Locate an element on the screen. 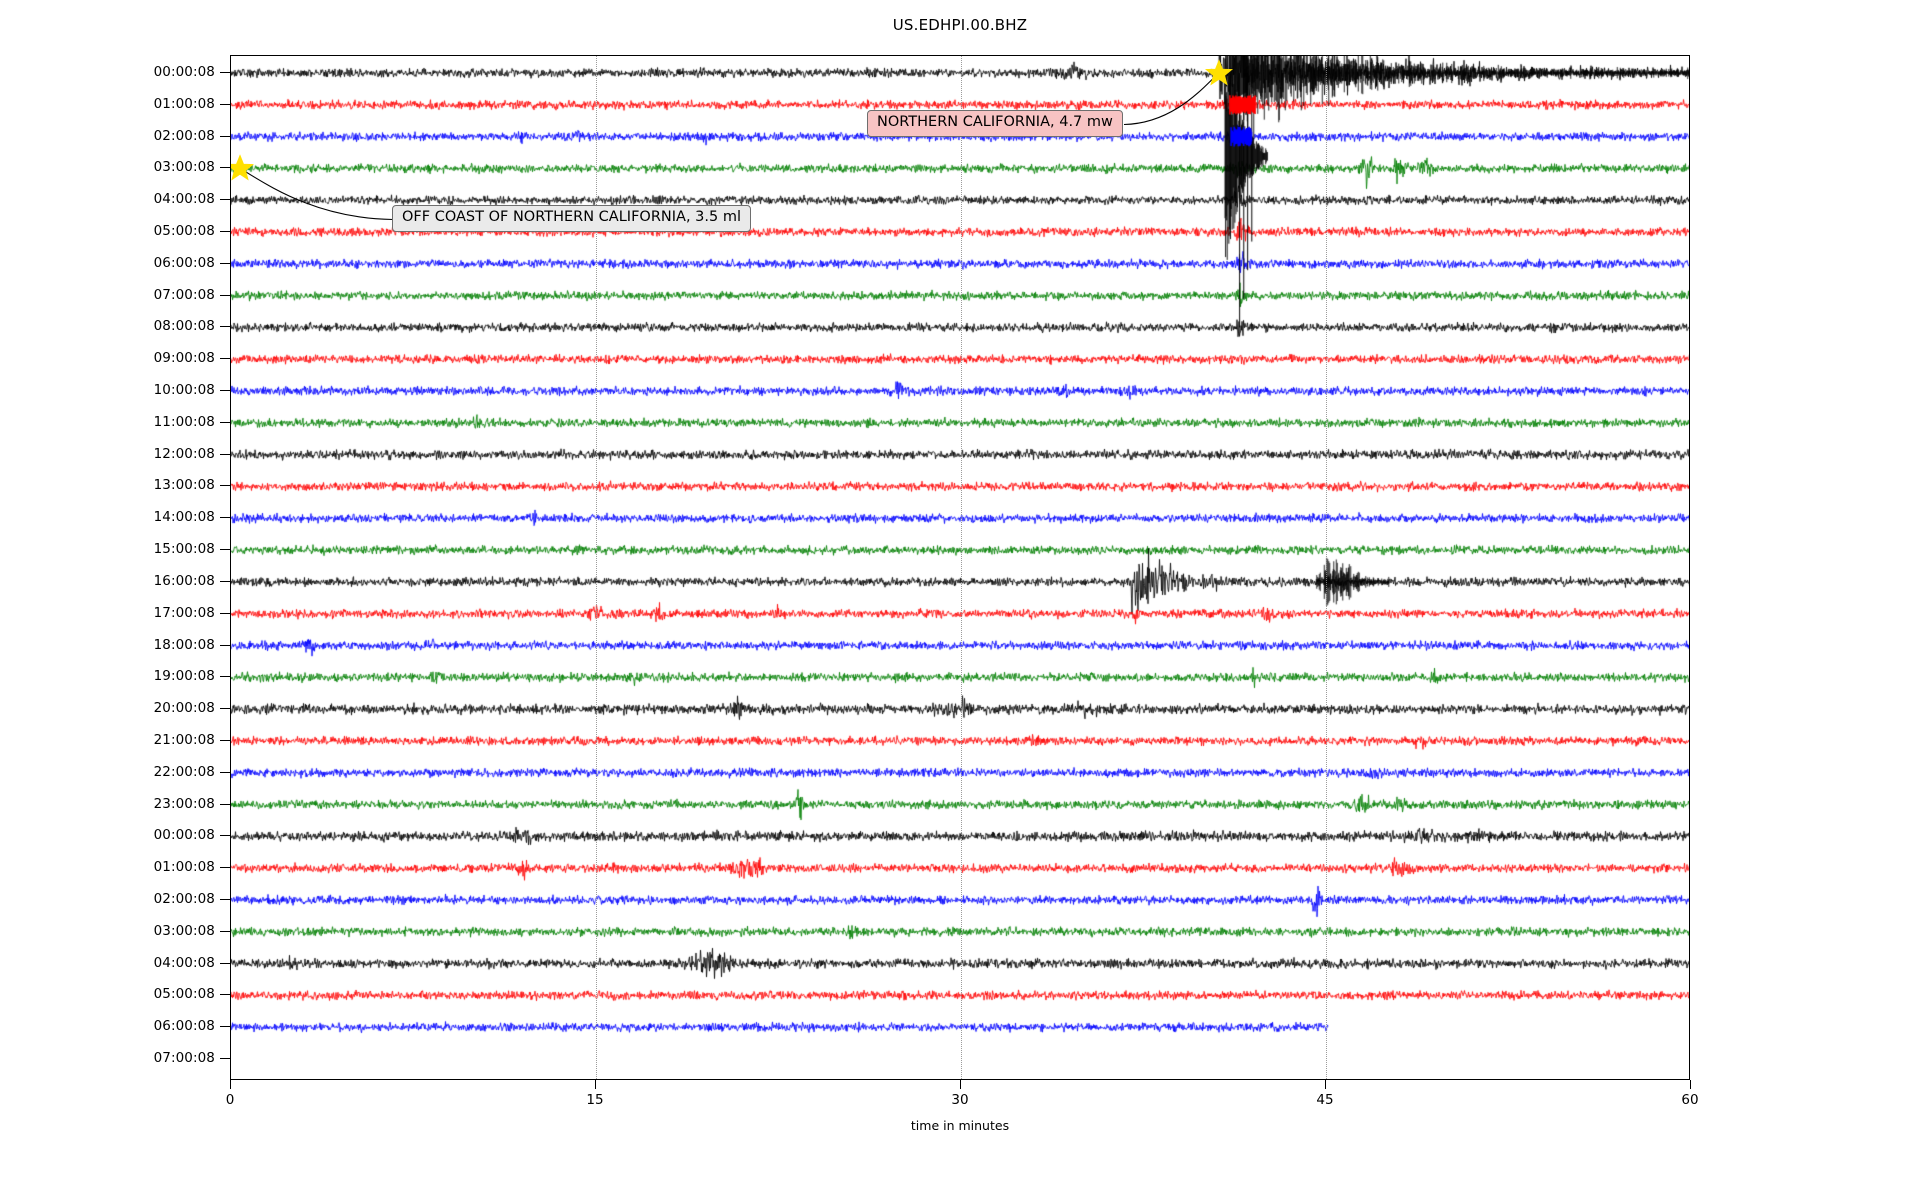  y-axis-label-28: 04:00:08 is located at coordinates (184, 962).